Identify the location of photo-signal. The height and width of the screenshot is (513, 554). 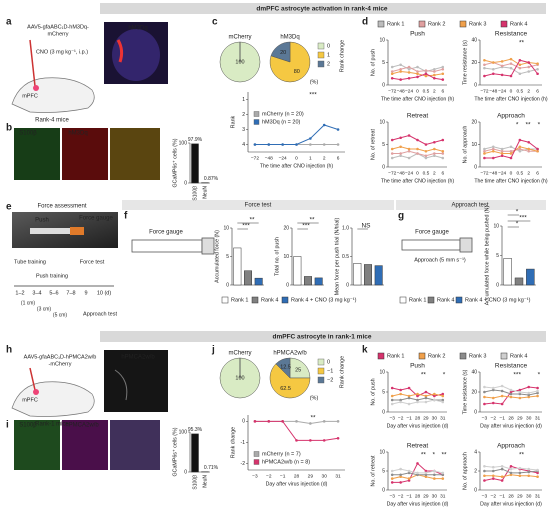
(120, 51).